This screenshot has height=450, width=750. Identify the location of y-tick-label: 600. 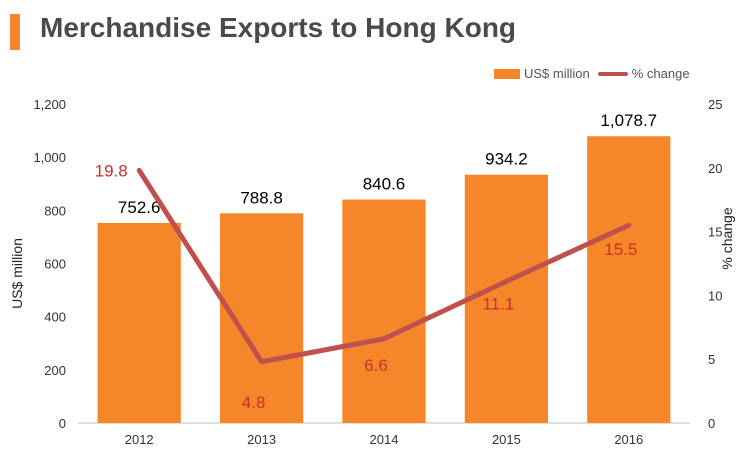
(55, 264).